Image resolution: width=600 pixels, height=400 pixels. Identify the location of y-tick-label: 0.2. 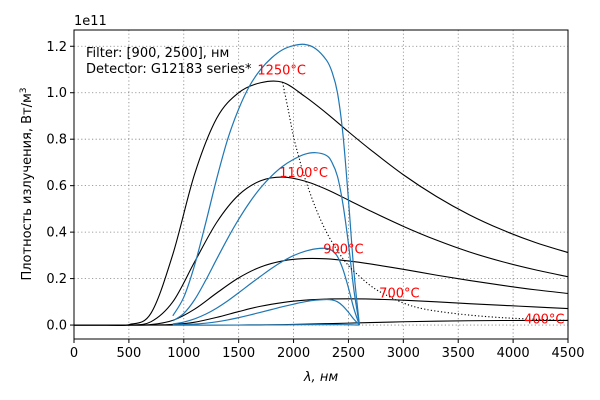
(56, 279).